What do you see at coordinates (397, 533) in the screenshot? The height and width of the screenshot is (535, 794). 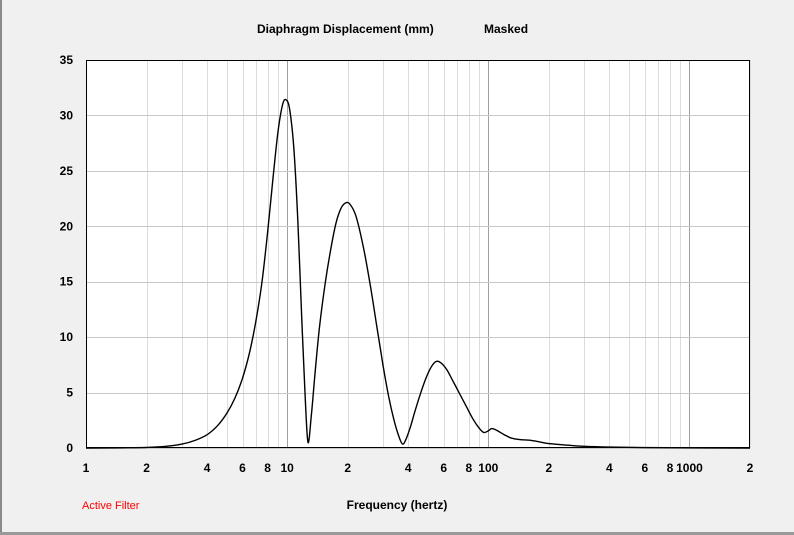 I see `window-bottom-border` at bounding box center [397, 533].